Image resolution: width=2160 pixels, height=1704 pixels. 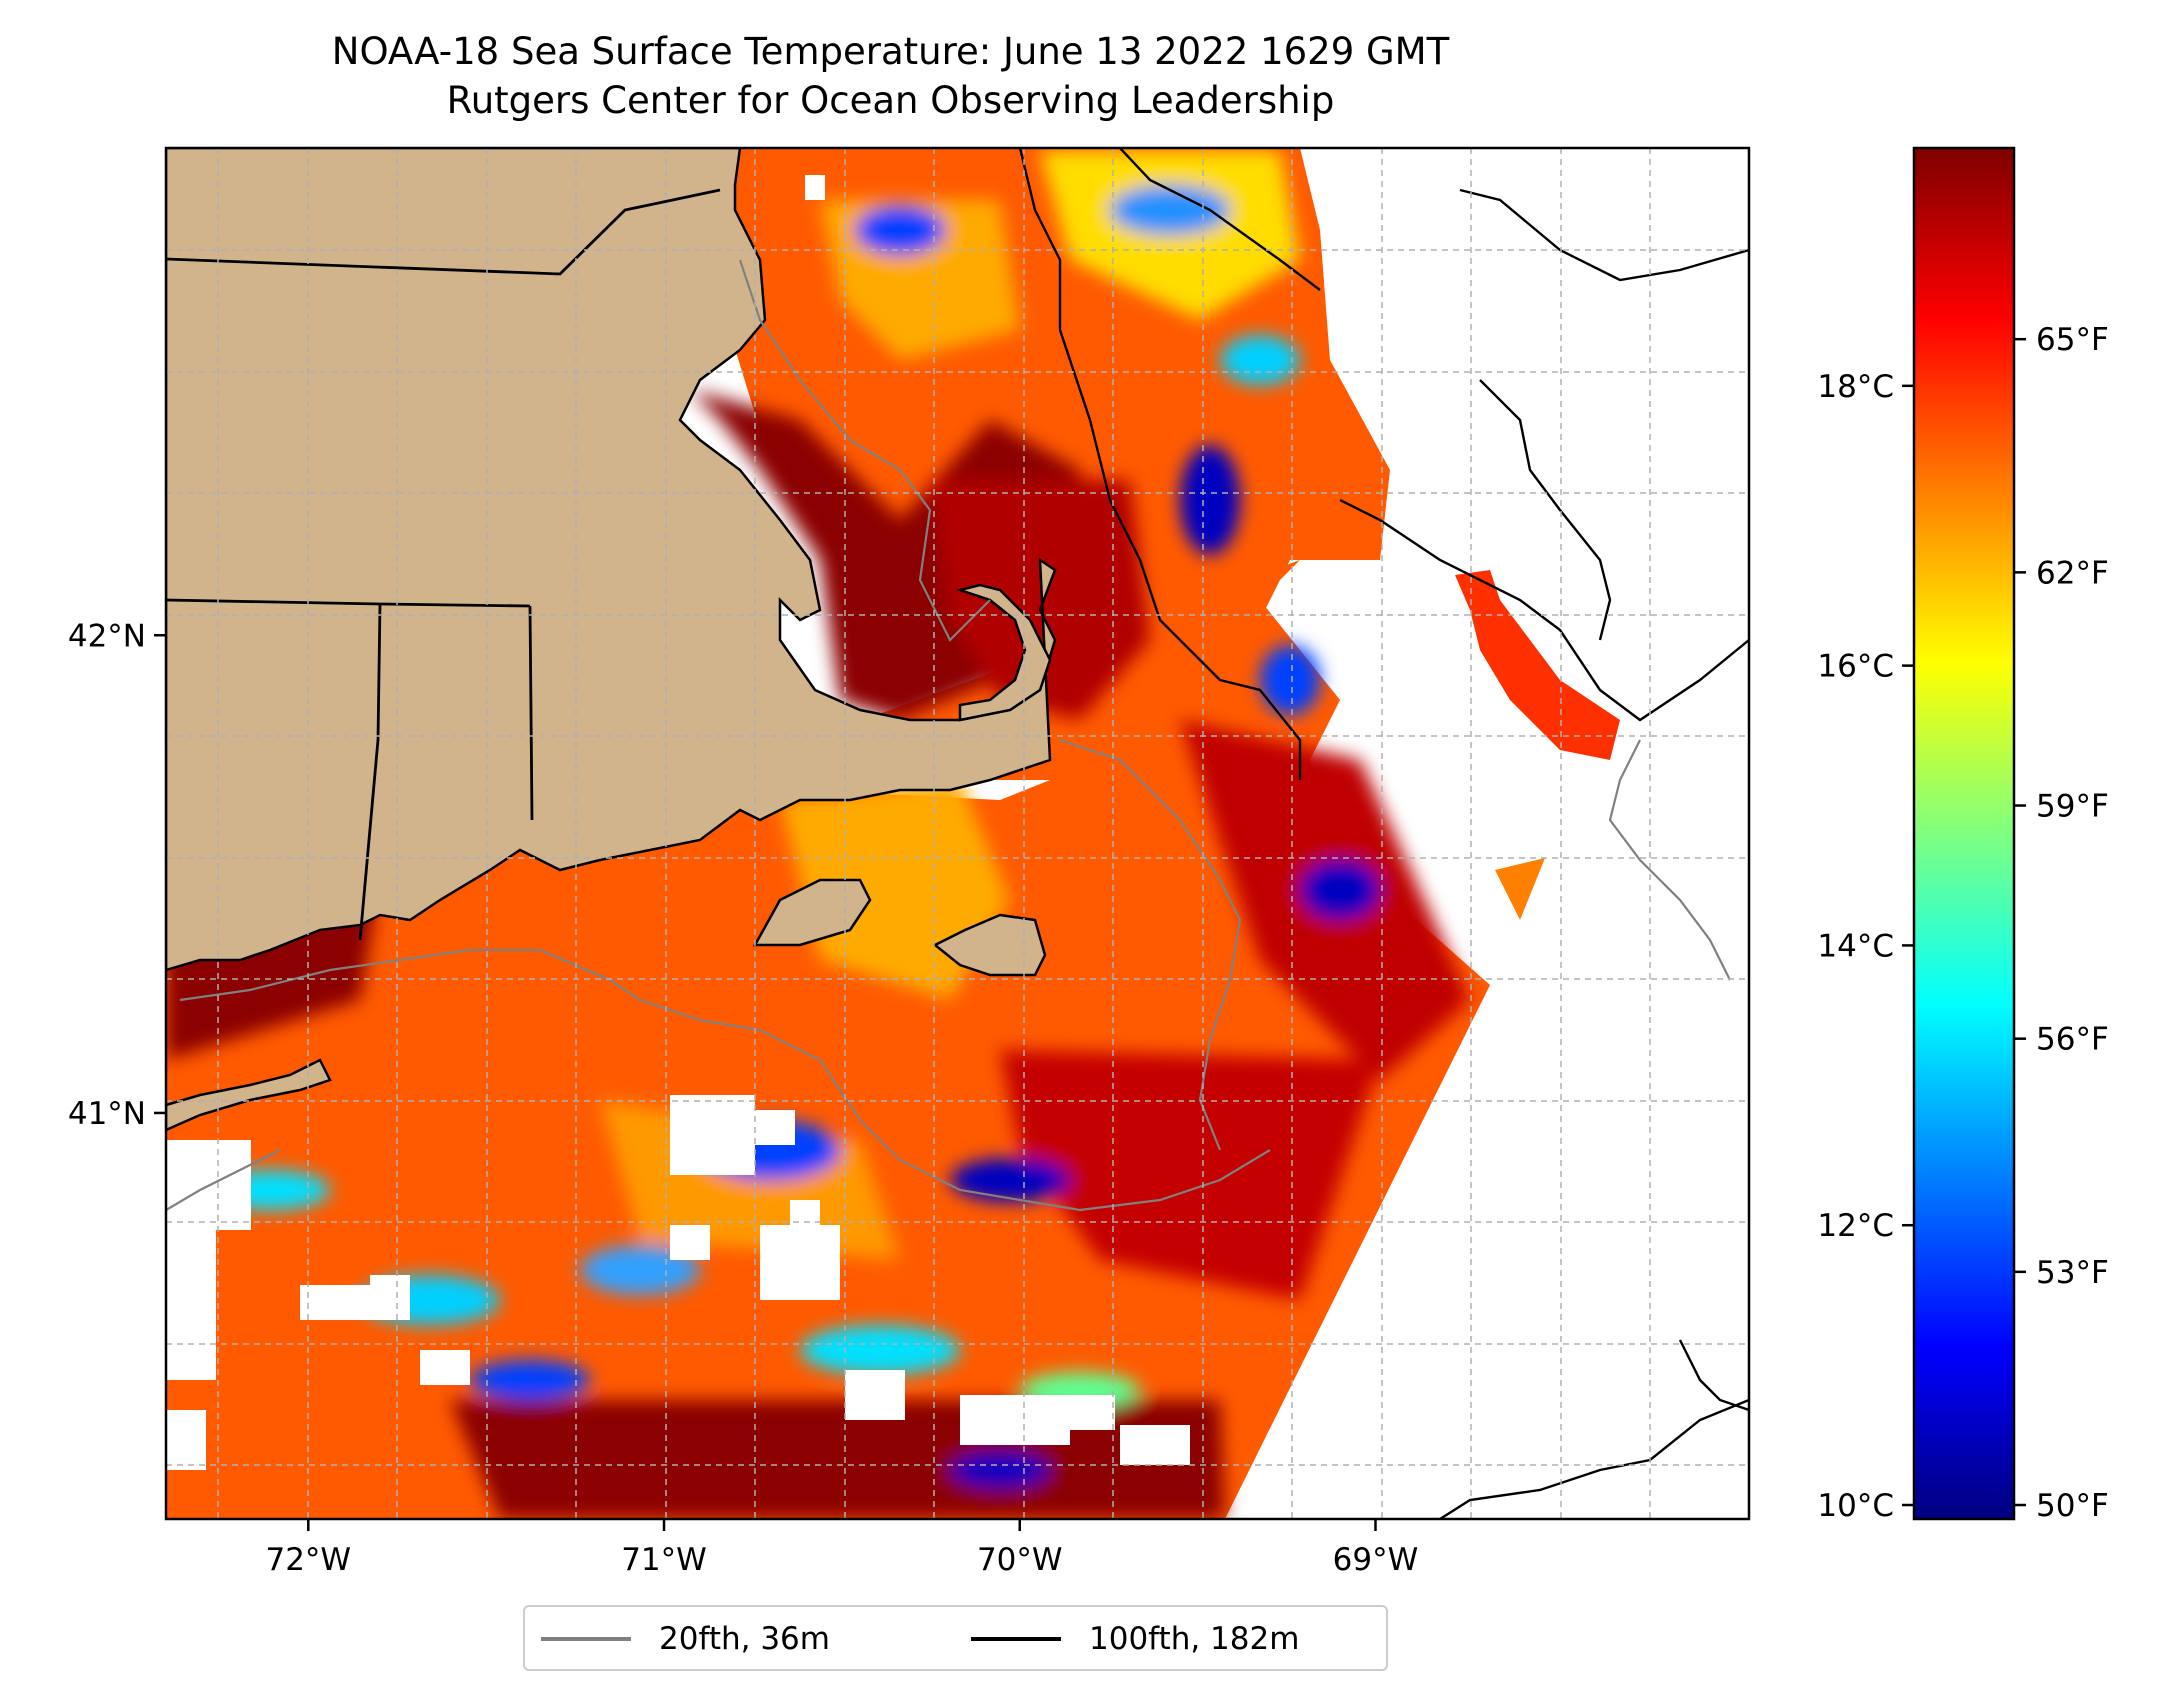 What do you see at coordinates (1604, 235) in the screenshot?
I see `contour-100fth-northeast` at bounding box center [1604, 235].